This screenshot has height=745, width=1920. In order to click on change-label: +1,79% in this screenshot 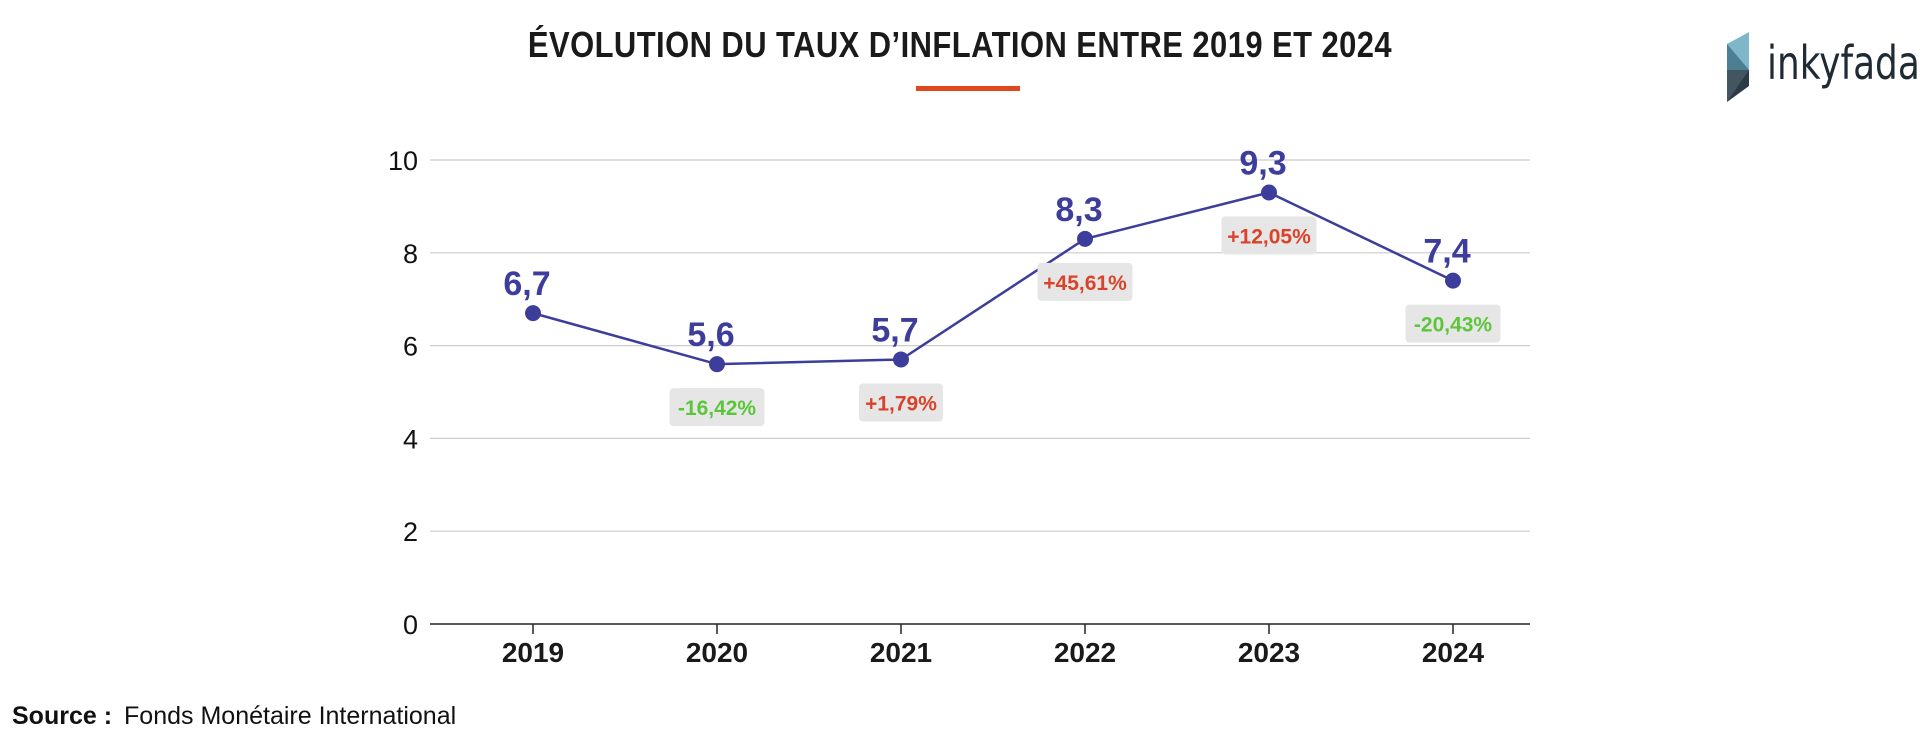, I will do `click(901, 404)`.